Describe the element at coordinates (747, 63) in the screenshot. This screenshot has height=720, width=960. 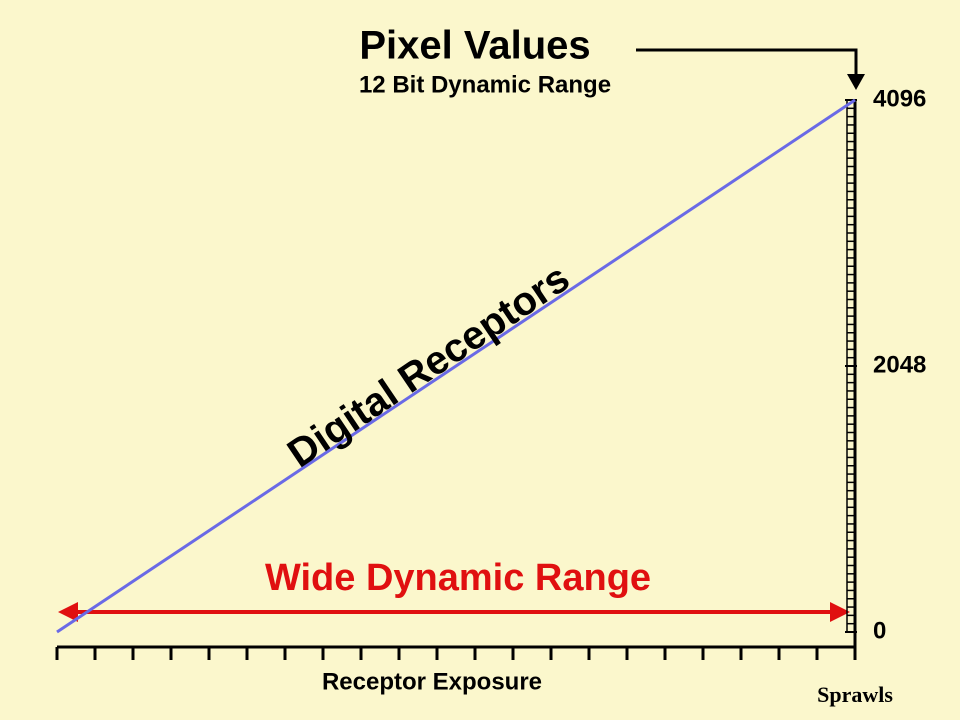
I see `title-arrow` at that location.